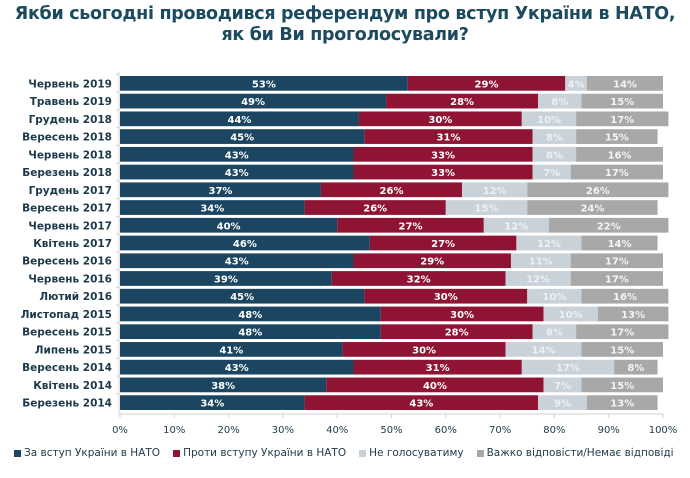 The height and width of the screenshot is (478, 690). I want to click on data-label: 14%, so click(620, 244).